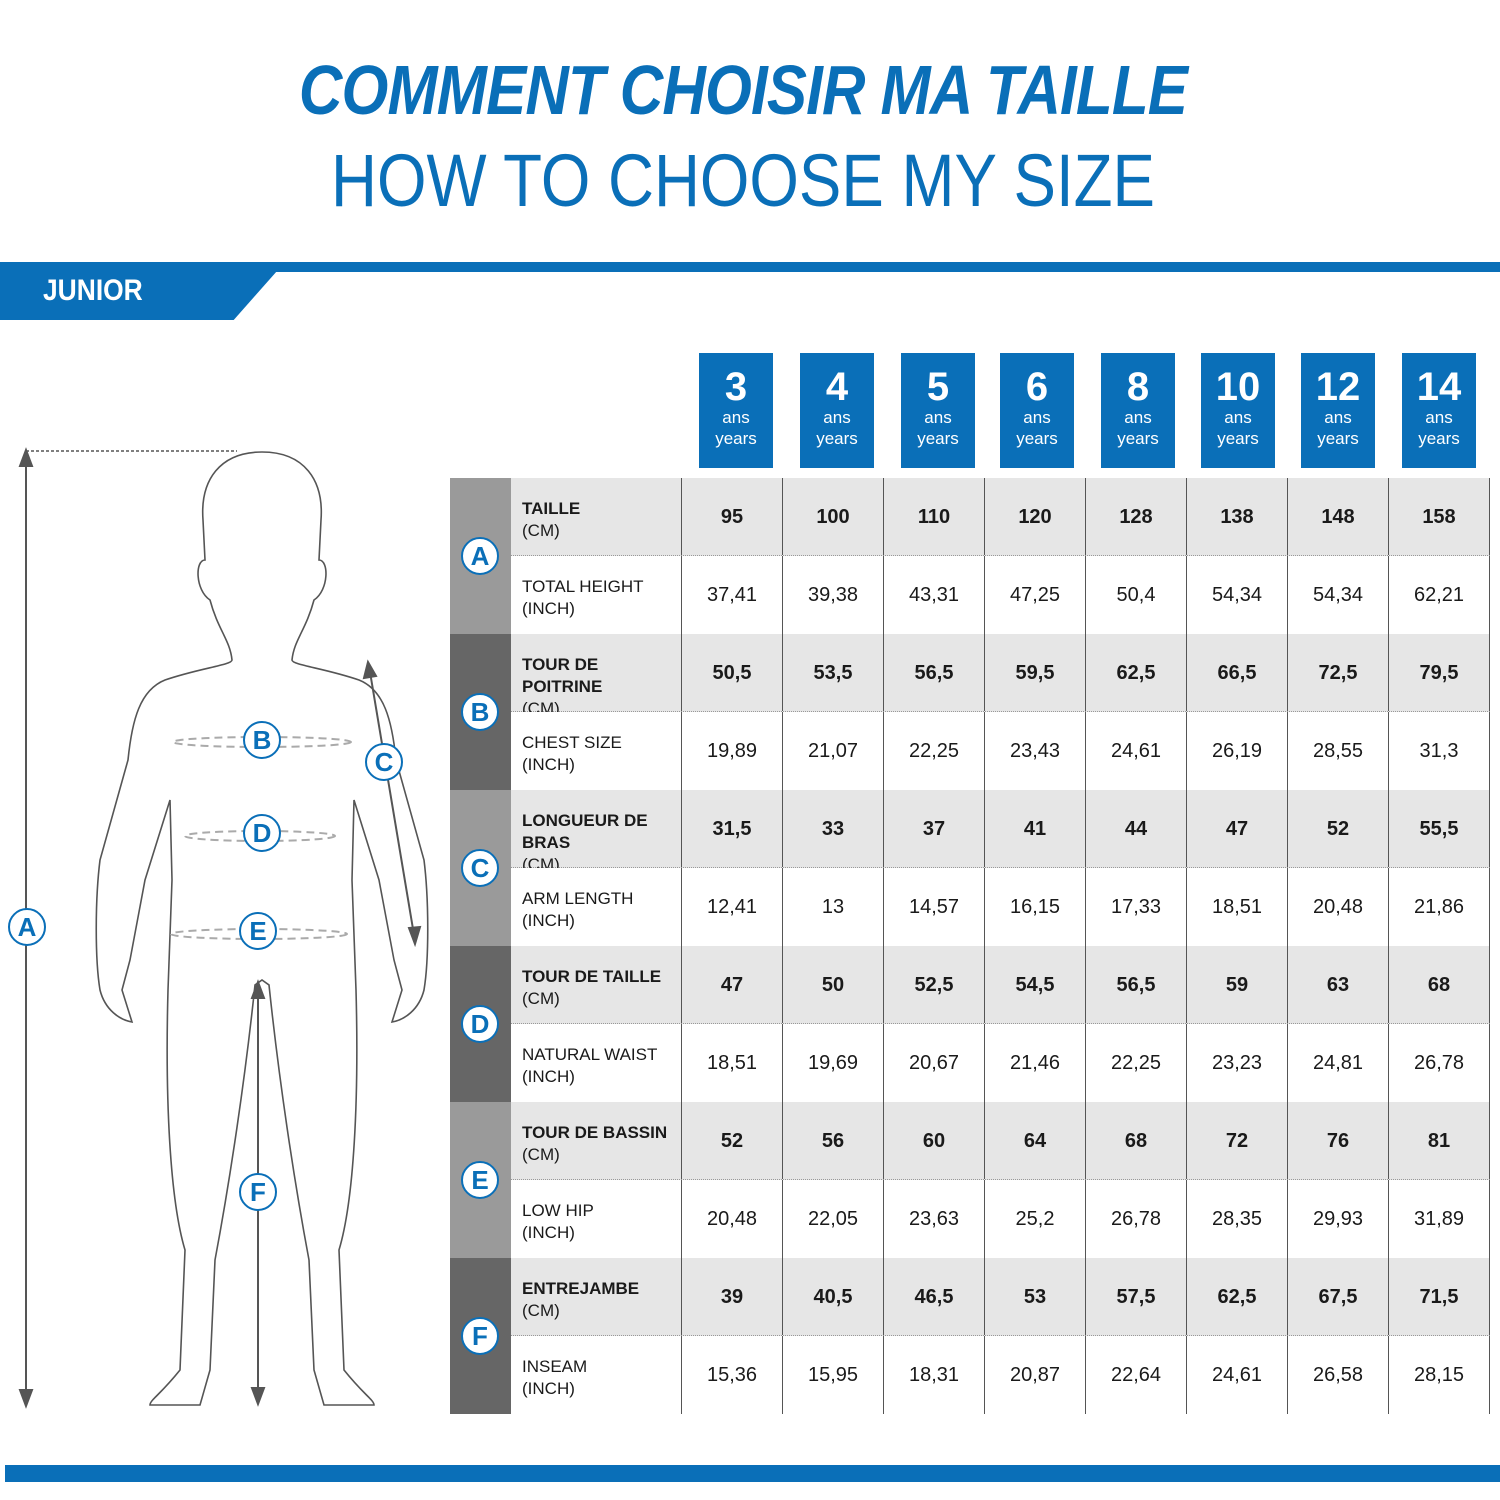  What do you see at coordinates (1439, 1375) in the screenshot?
I see `table-cell: 28,15` at bounding box center [1439, 1375].